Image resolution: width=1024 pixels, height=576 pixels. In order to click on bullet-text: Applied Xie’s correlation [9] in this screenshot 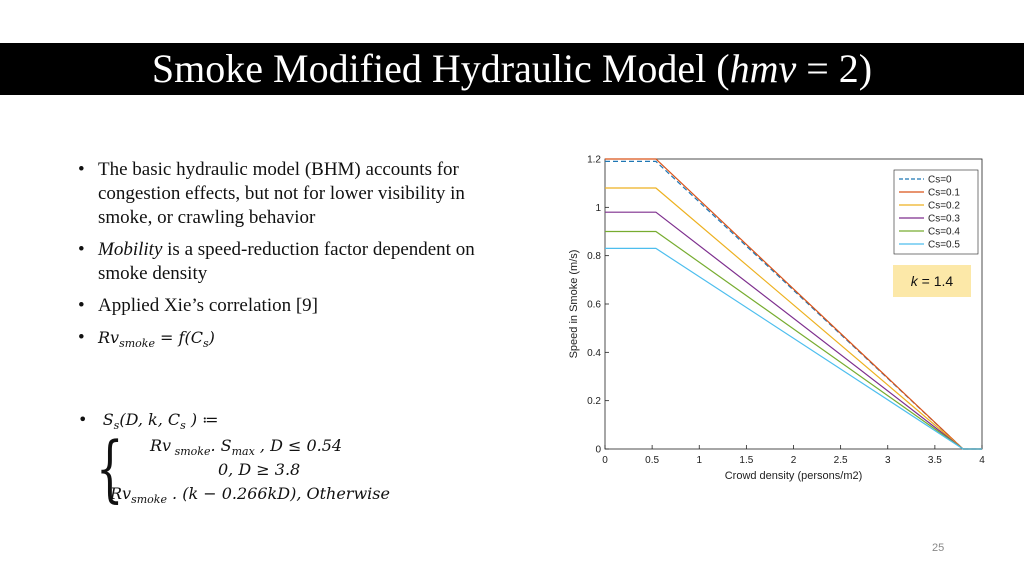, I will do `click(208, 305)`.